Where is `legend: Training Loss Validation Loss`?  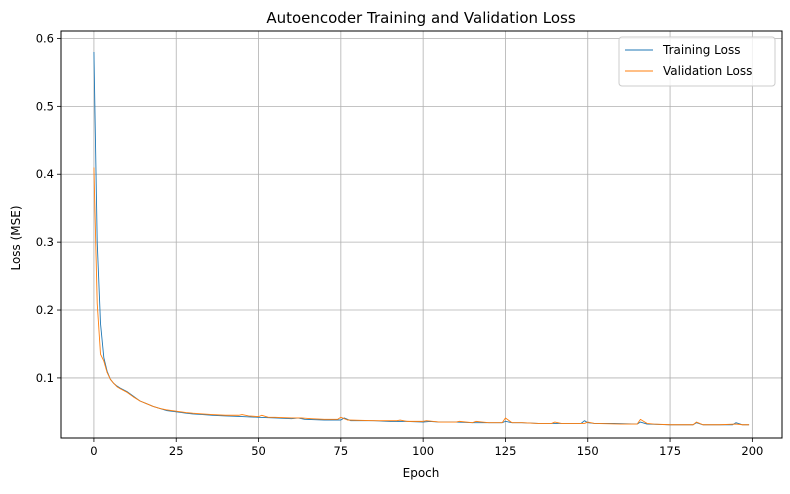
legend: Training Loss Validation Loss is located at coordinates (697, 61).